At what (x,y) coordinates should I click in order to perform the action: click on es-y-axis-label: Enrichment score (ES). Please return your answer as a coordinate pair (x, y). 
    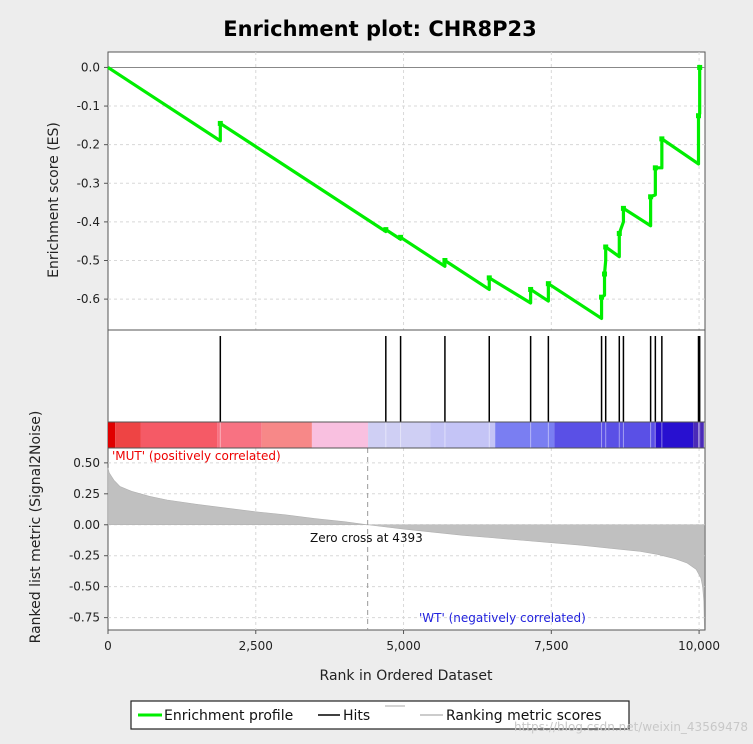
    Looking at the image, I should click on (54, 200).